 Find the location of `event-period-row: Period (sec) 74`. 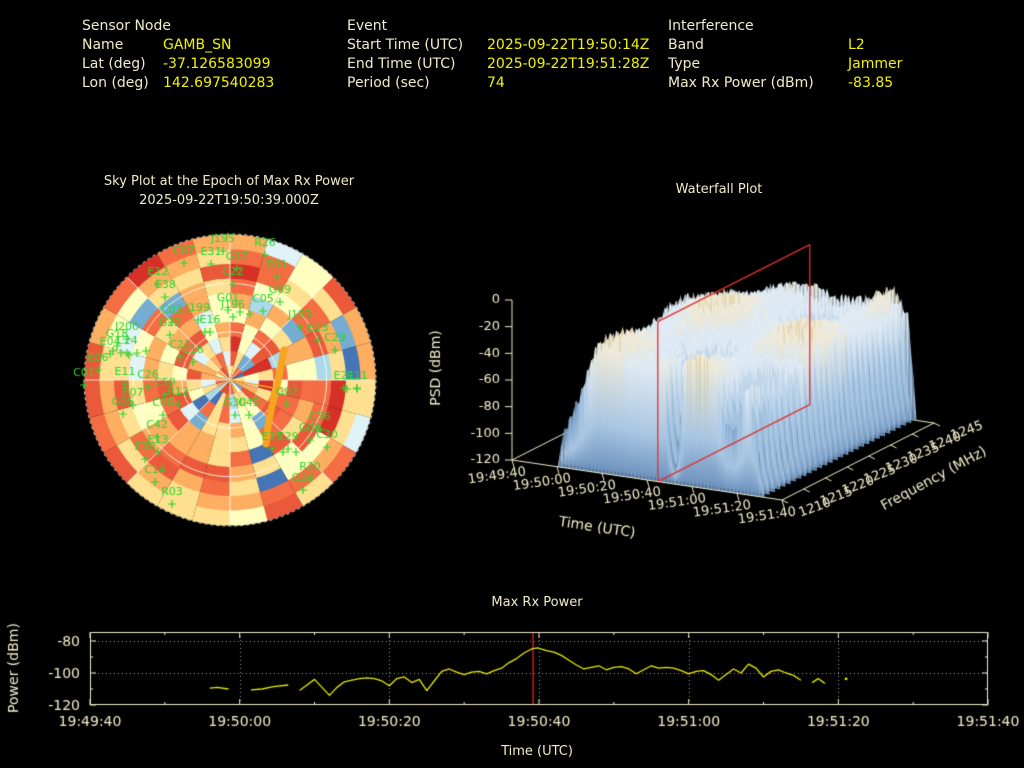

event-period-row: Period (sec) 74 is located at coordinates (498, 83).